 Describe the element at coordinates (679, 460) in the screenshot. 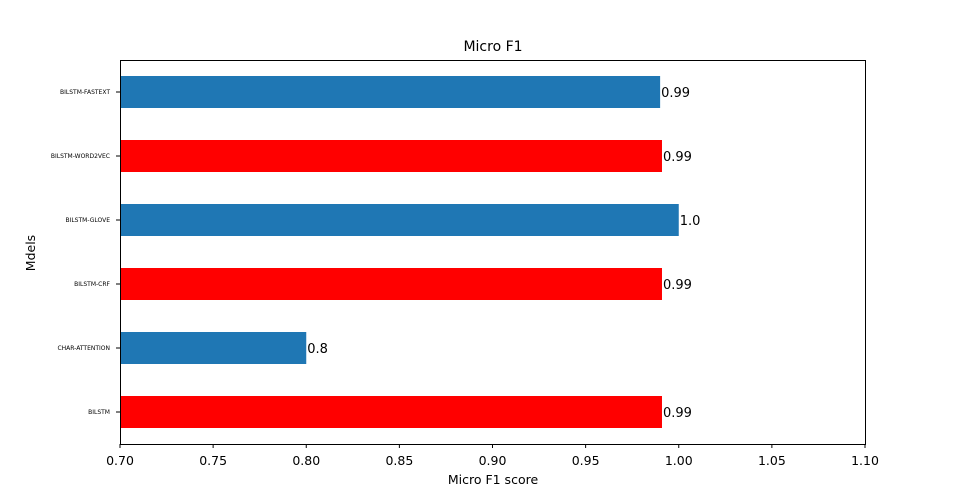

I see `x-tick-label: 1.00` at that location.